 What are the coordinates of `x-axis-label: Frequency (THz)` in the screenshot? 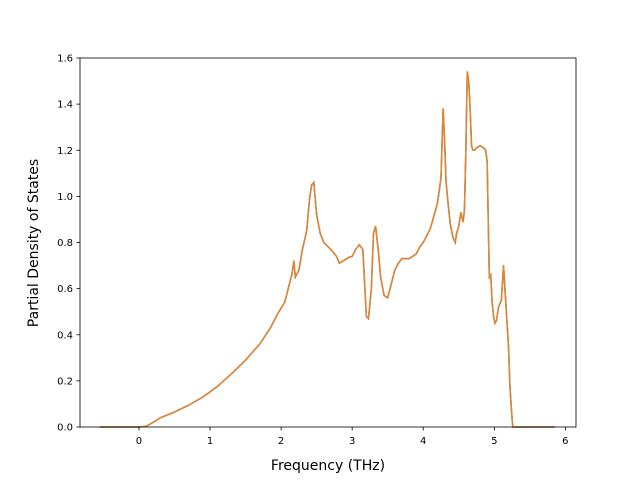 It's located at (328, 466).